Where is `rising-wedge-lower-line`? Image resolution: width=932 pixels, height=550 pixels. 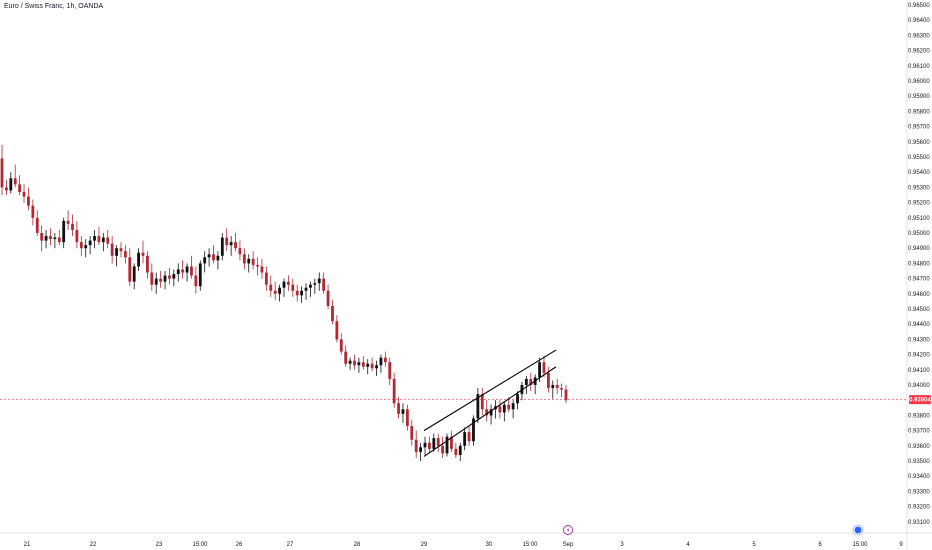
rising-wedge-lower-line is located at coordinates (490, 411).